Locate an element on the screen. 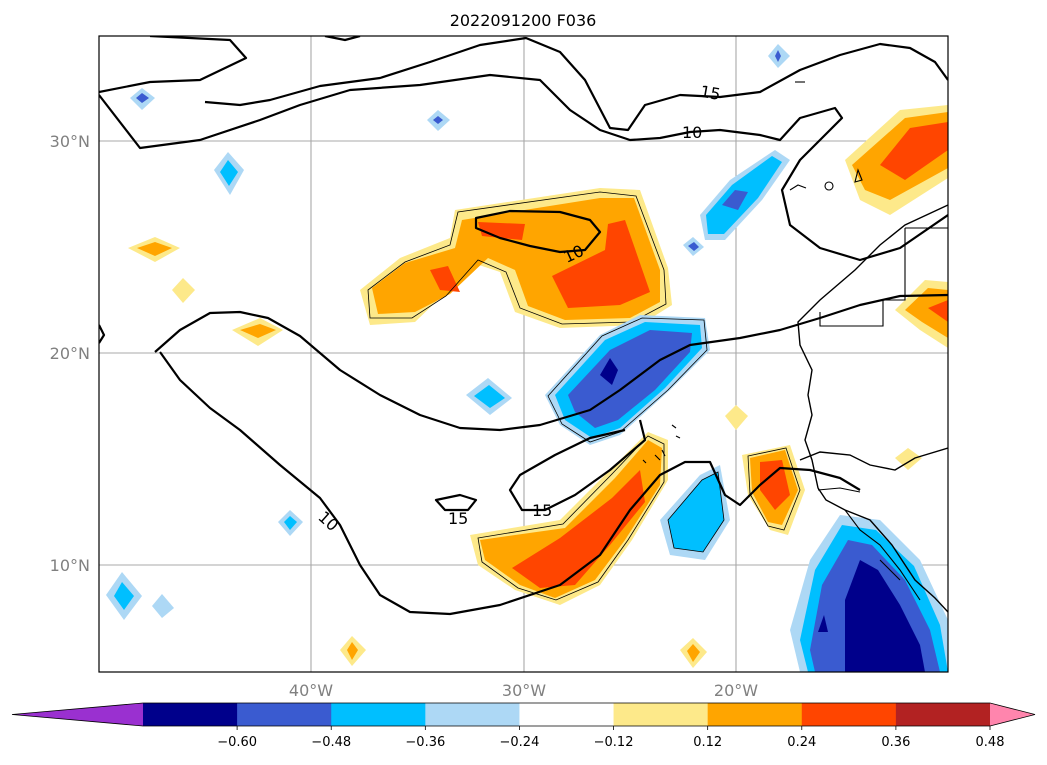  lat-label-10n: 10°N is located at coordinates (70, 565).